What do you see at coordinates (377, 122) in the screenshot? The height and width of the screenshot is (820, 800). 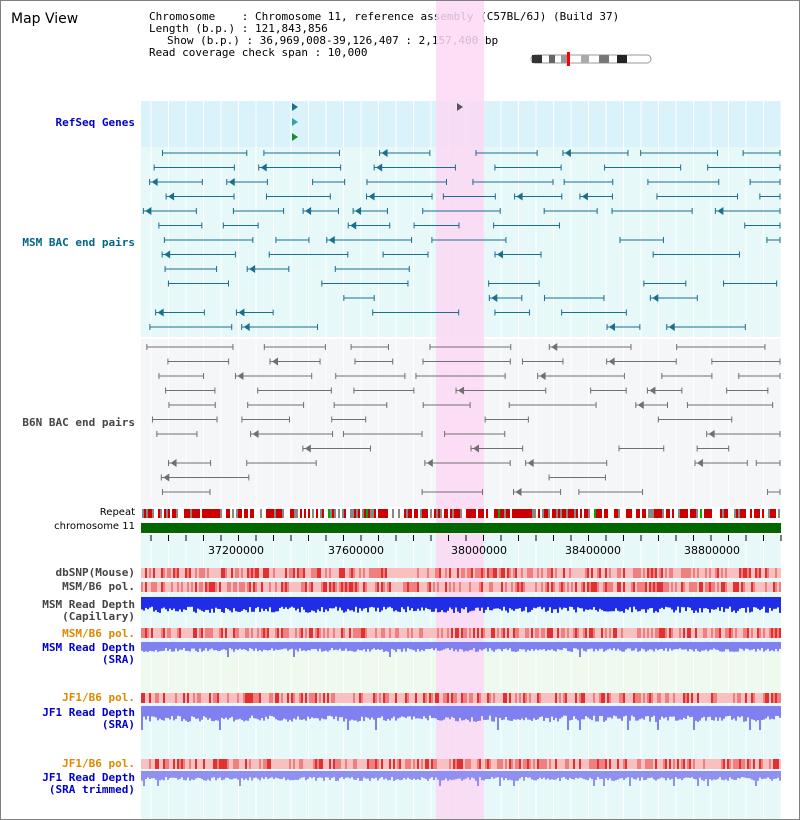 I see `refseq-genes` at bounding box center [377, 122].